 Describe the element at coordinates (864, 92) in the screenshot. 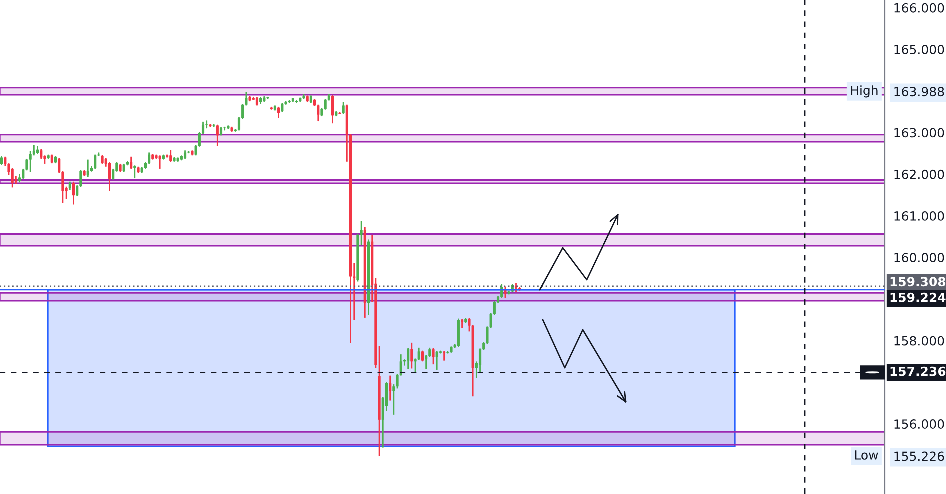

I see `annotation: High` at that location.